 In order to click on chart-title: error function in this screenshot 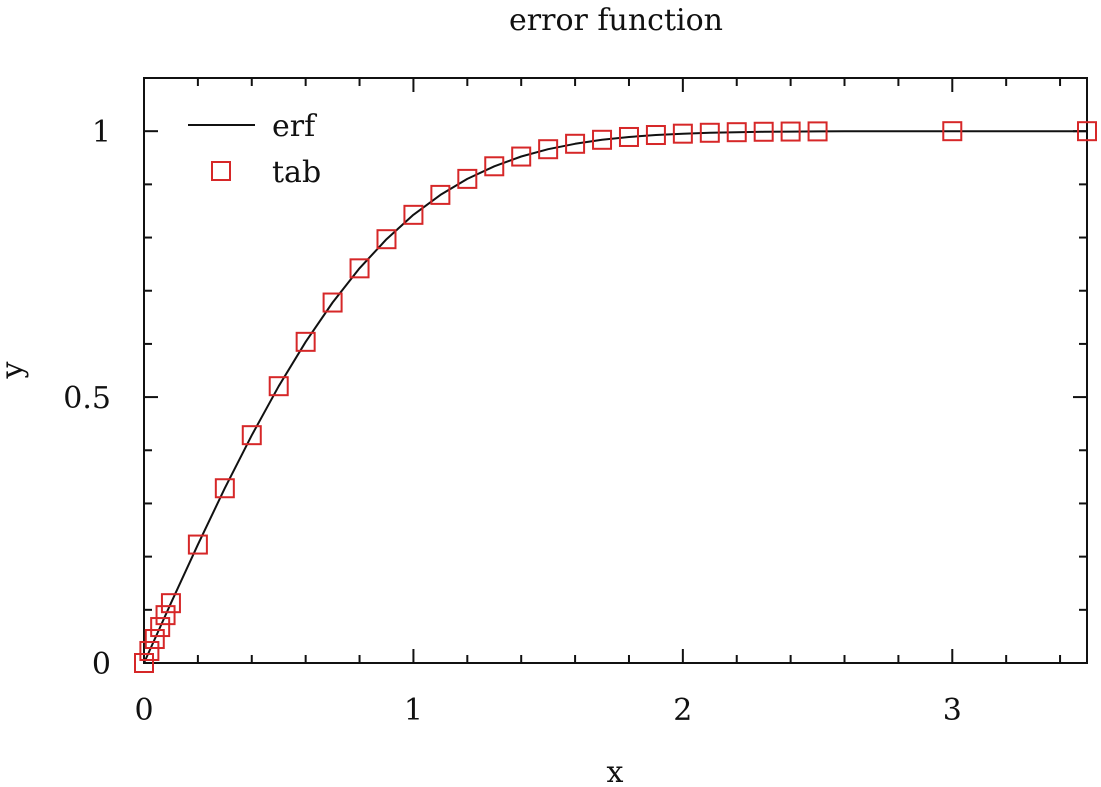, I will do `click(616, 20)`.